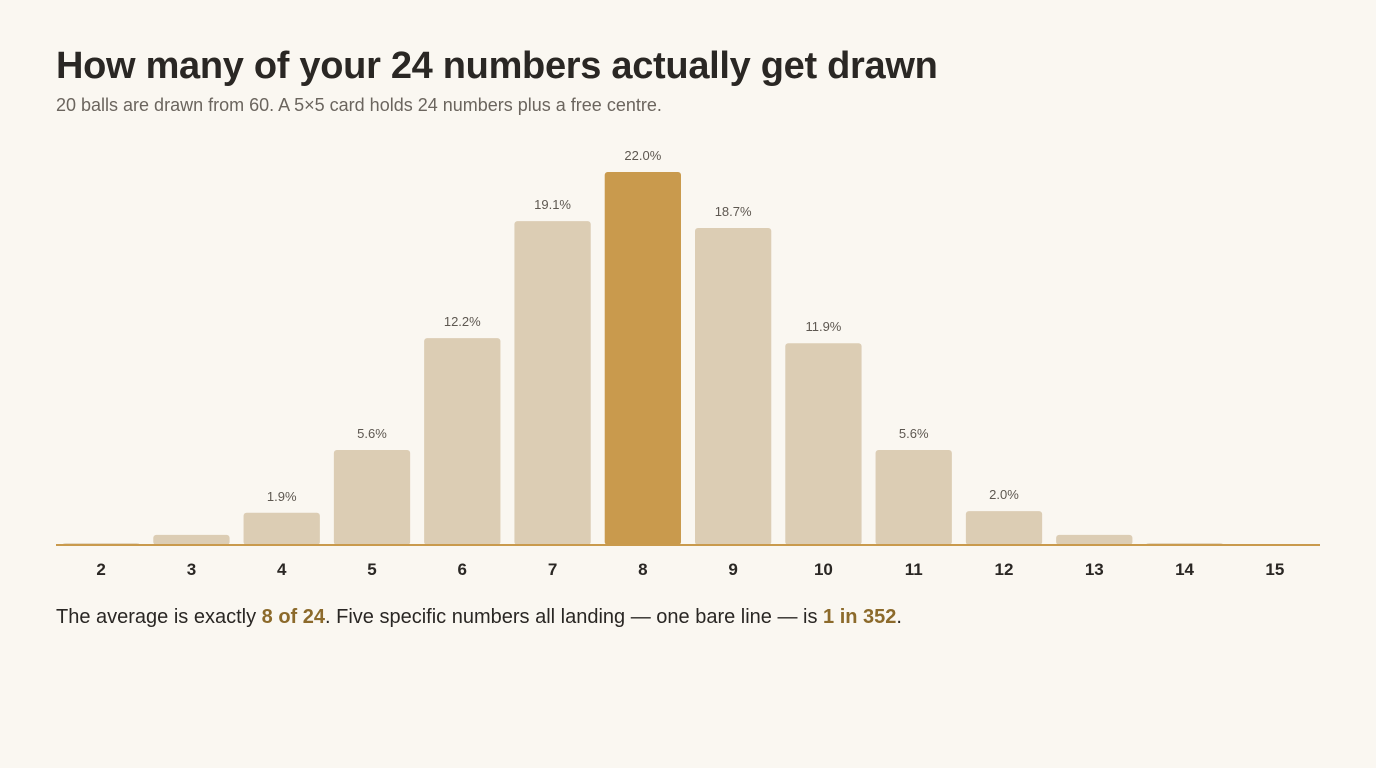 The width and height of the screenshot is (1376, 768). Describe the element at coordinates (159, 617) in the screenshot. I see `footnote-text-1: The average is exactly` at that location.